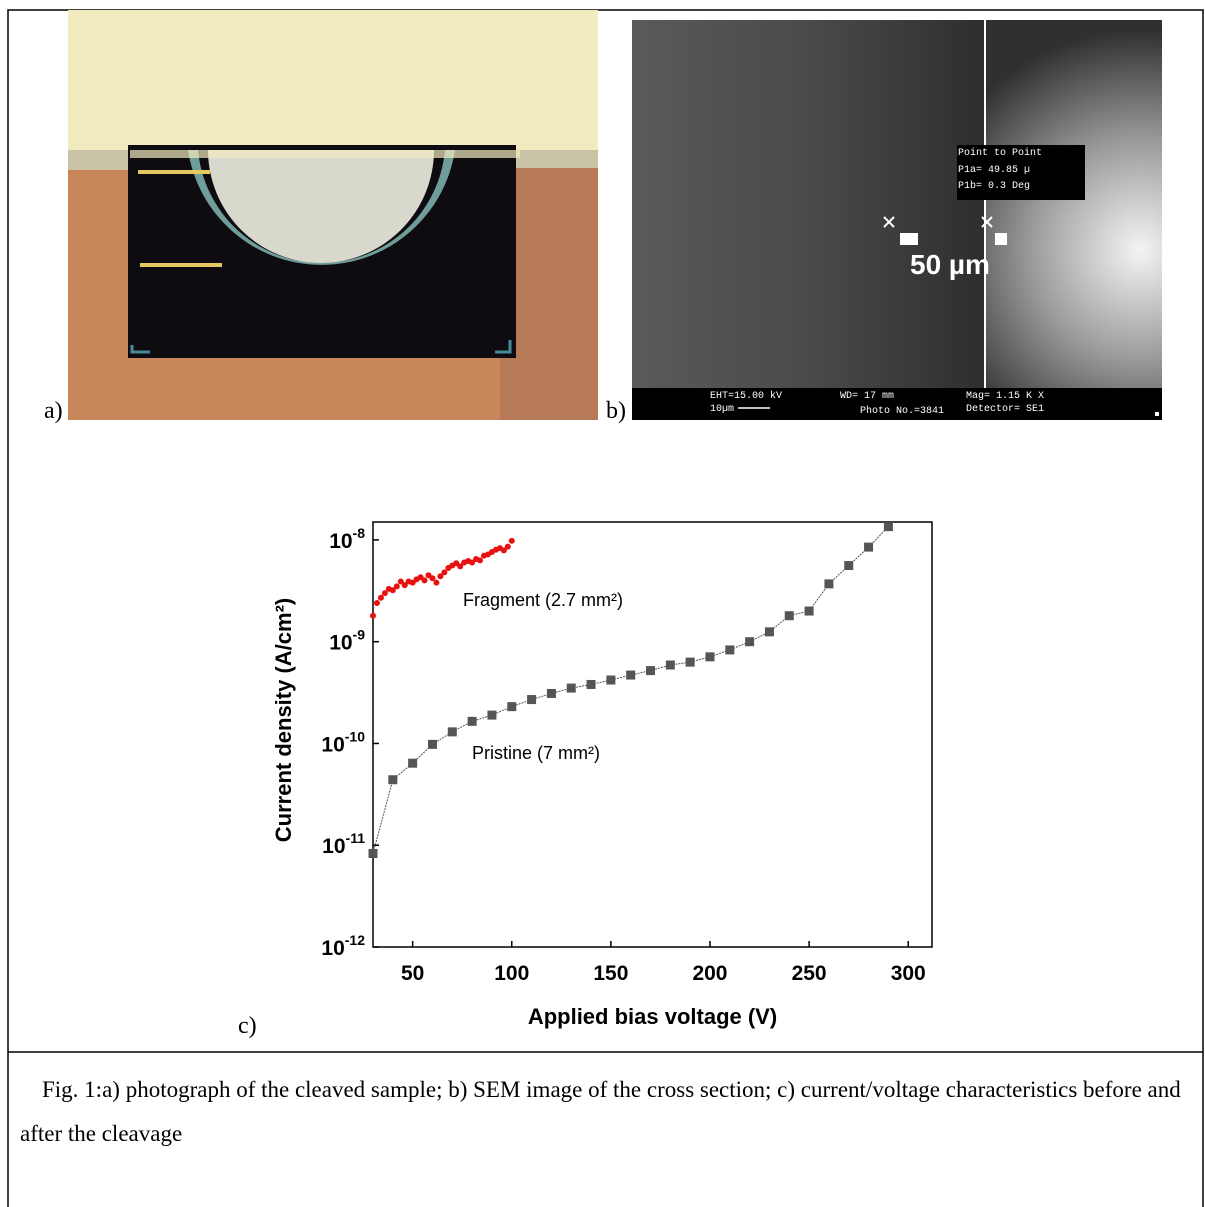 The width and height of the screenshot is (1205, 1207). What do you see at coordinates (616, 411) in the screenshot?
I see `panel-label: b)` at bounding box center [616, 411].